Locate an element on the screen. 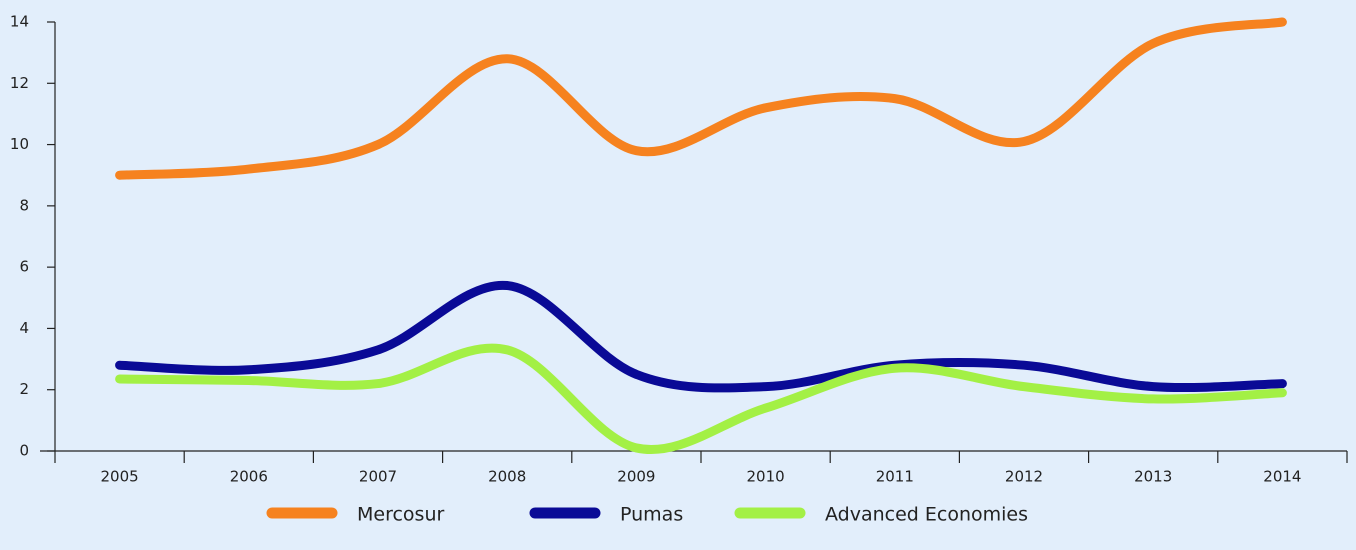  x-tick-label: 2014 is located at coordinates (1282, 477).